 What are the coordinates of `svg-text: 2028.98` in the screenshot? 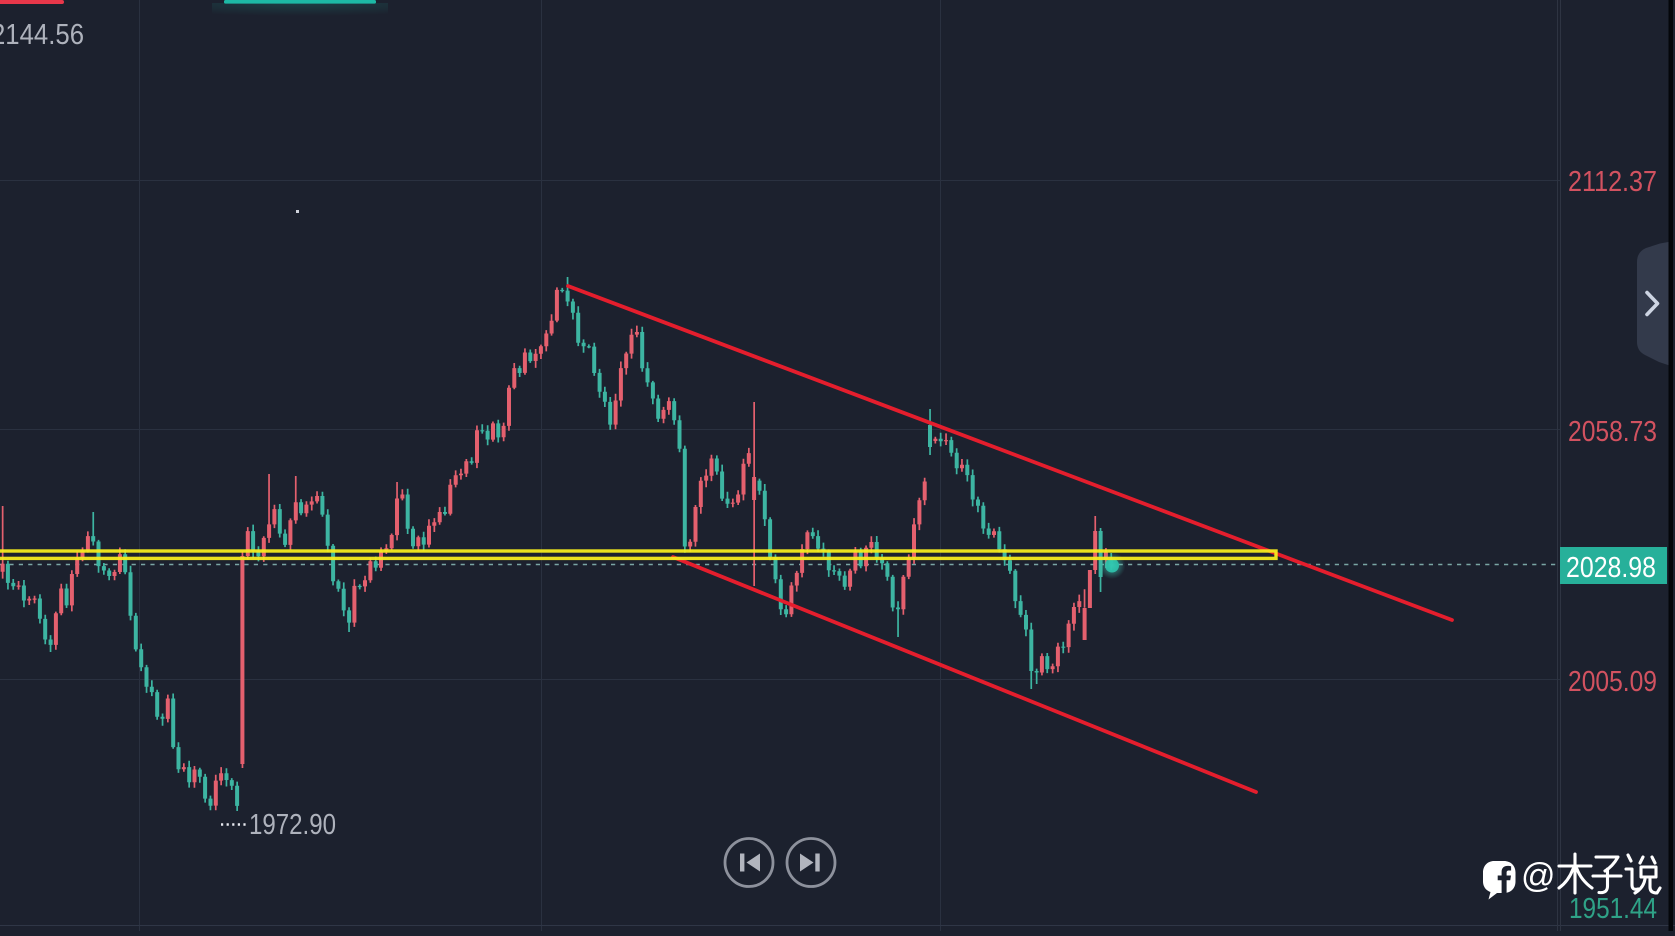 It's located at (1611, 568).